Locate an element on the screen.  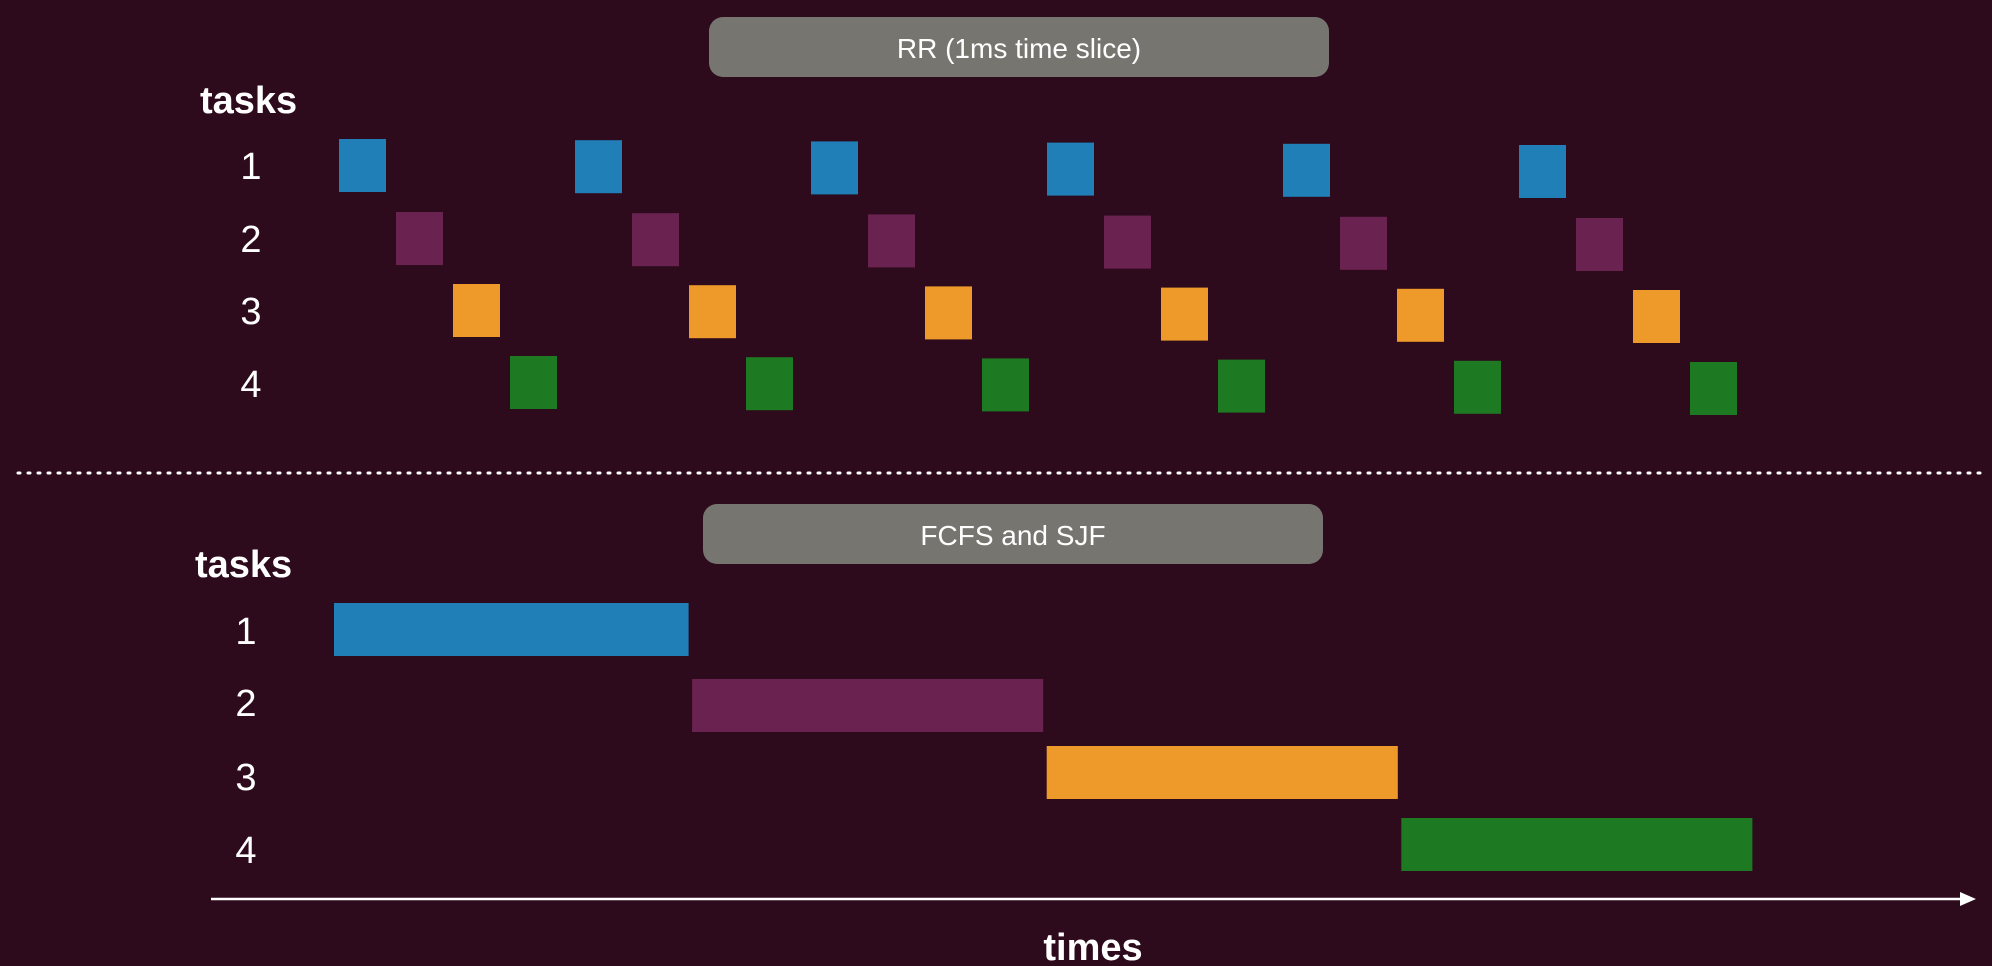
fcfs-task-label-1: 1 is located at coordinates (245, 632).